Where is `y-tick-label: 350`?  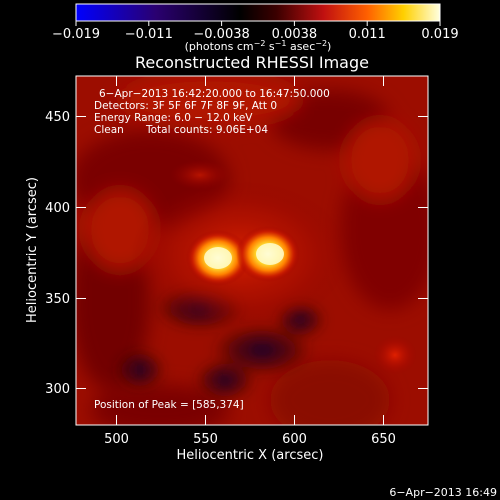
y-tick-label: 350 is located at coordinates (57, 299).